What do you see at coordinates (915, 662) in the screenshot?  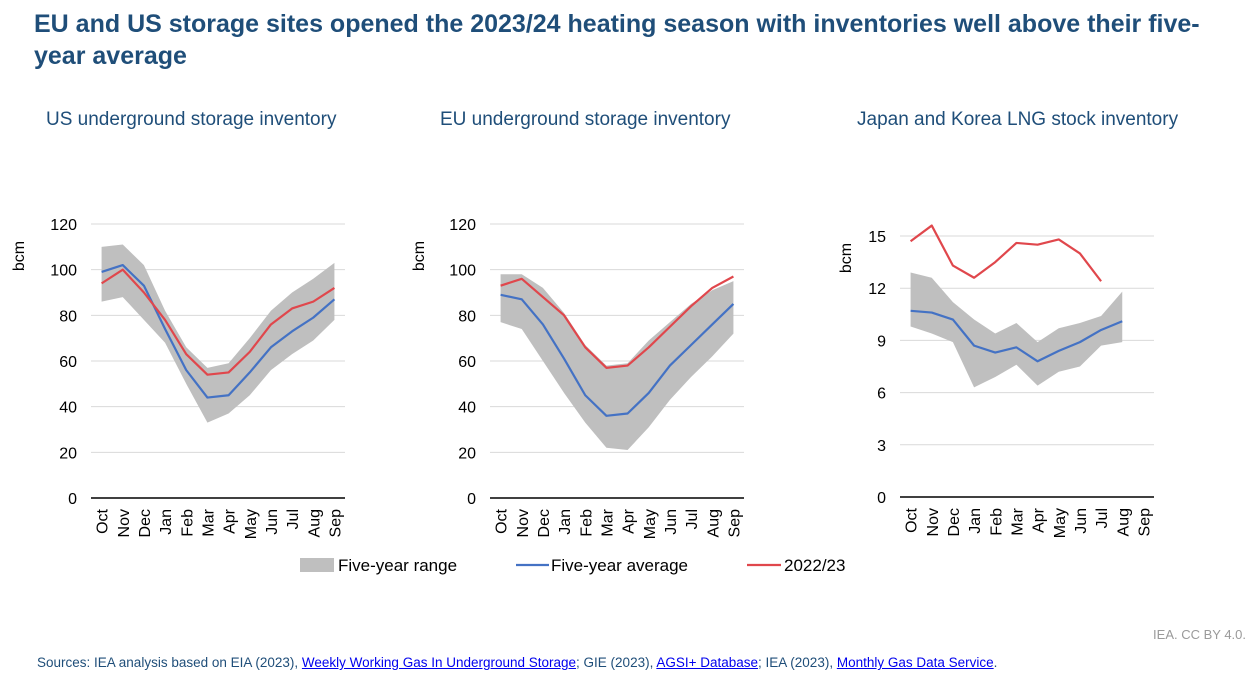 I see `source-link-iea: Monthly Gas Data Service` at bounding box center [915, 662].